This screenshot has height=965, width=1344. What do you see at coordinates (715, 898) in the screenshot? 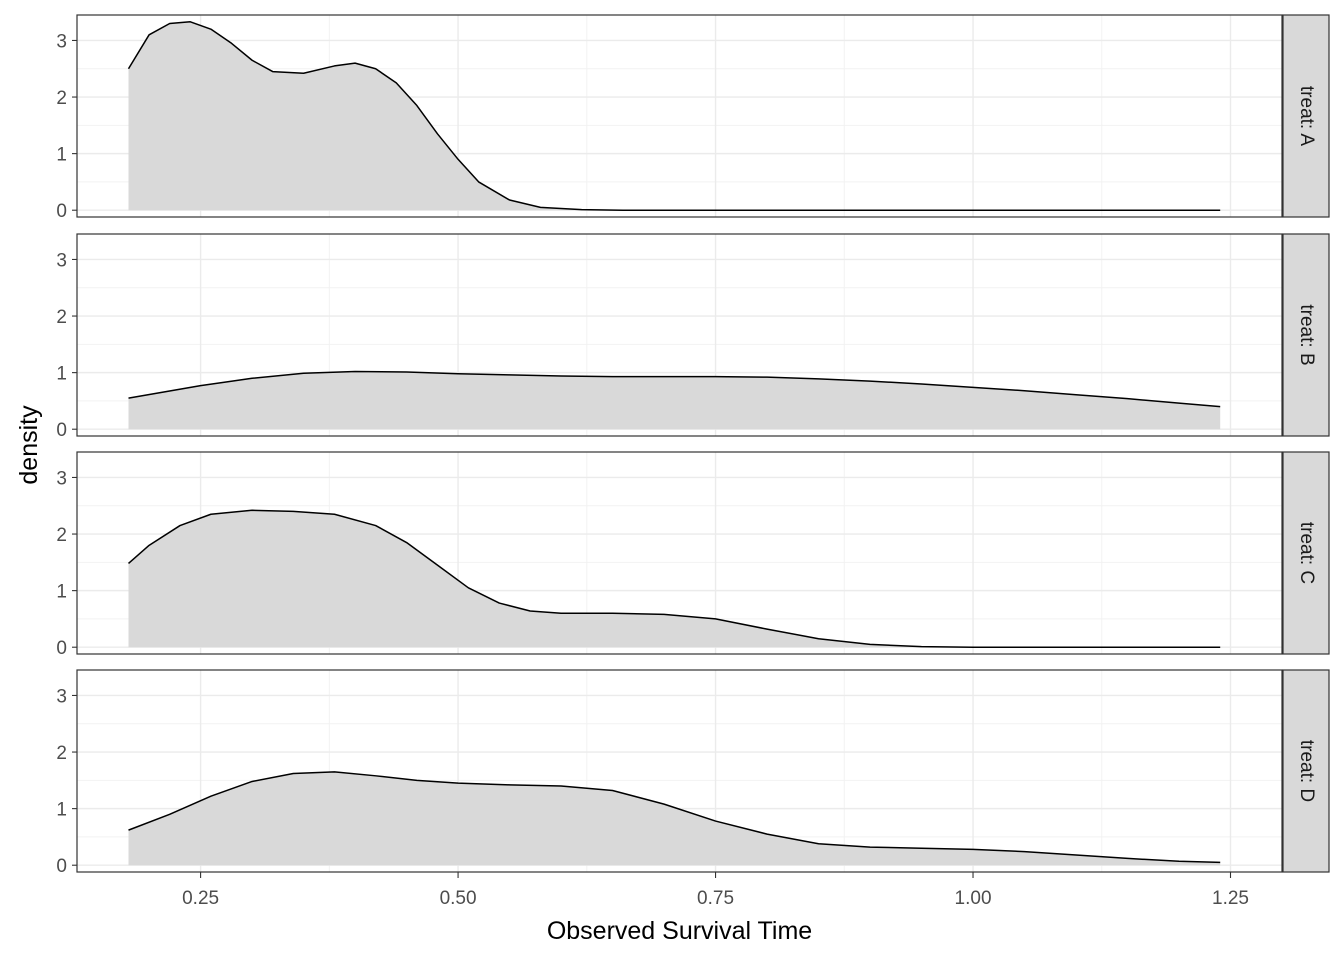
I see `x-tick-label: 0.75` at bounding box center [715, 898].